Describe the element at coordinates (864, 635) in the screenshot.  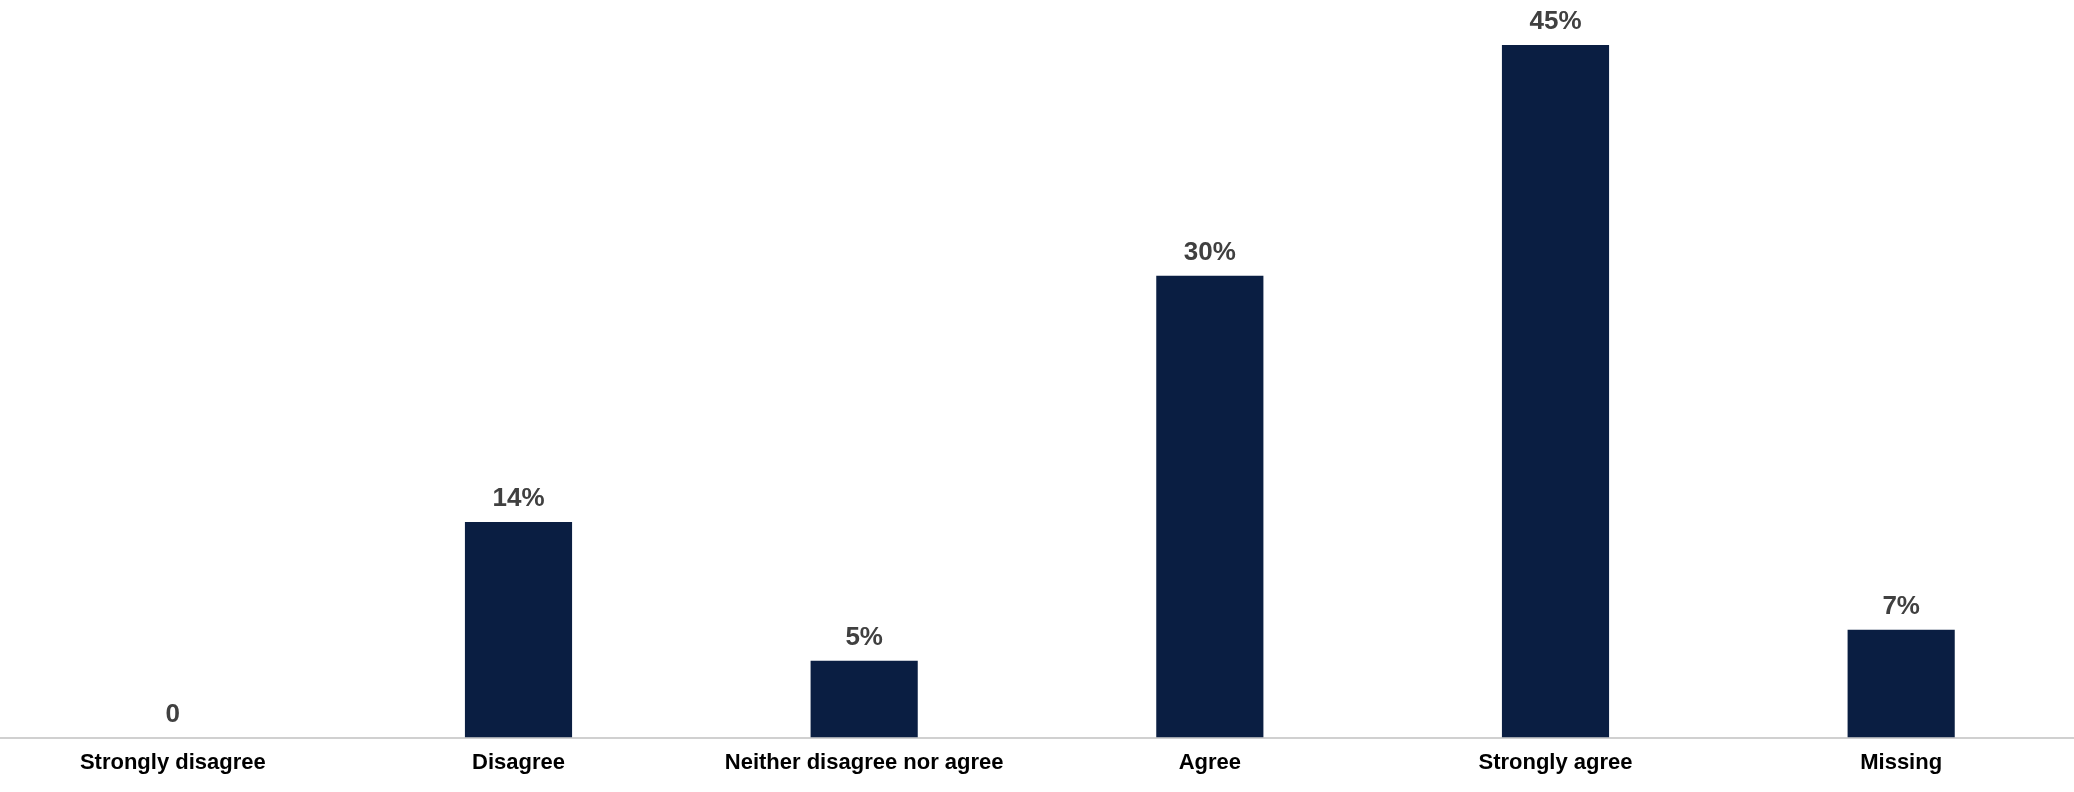
I see `data-label: 5%` at that location.